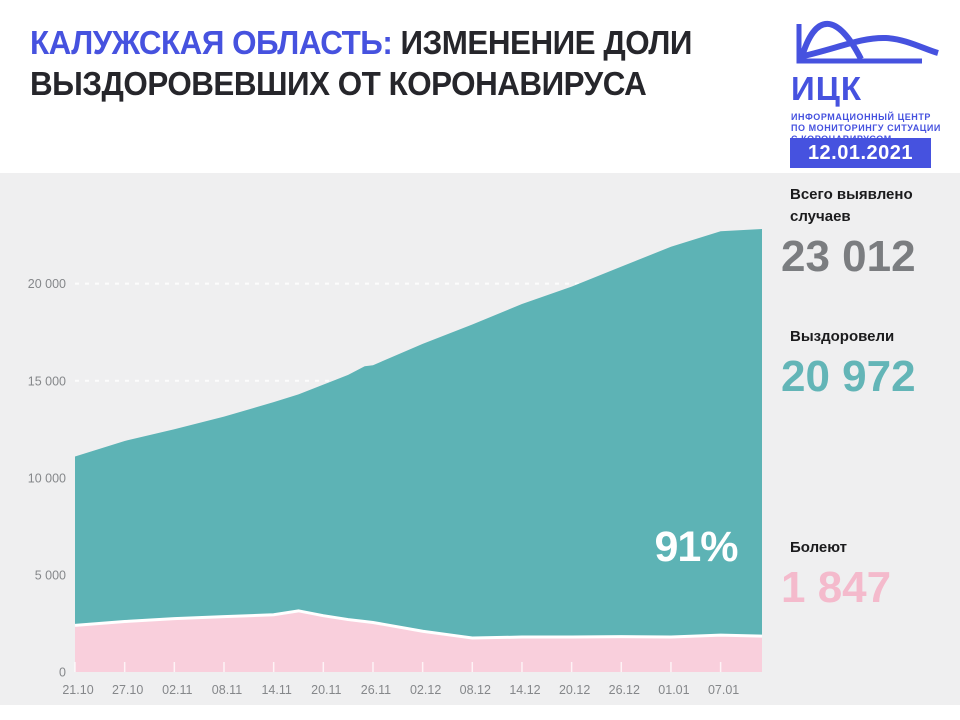  What do you see at coordinates (819, 547) in the screenshot?
I see `stat-sick-label: Болеют` at bounding box center [819, 547].